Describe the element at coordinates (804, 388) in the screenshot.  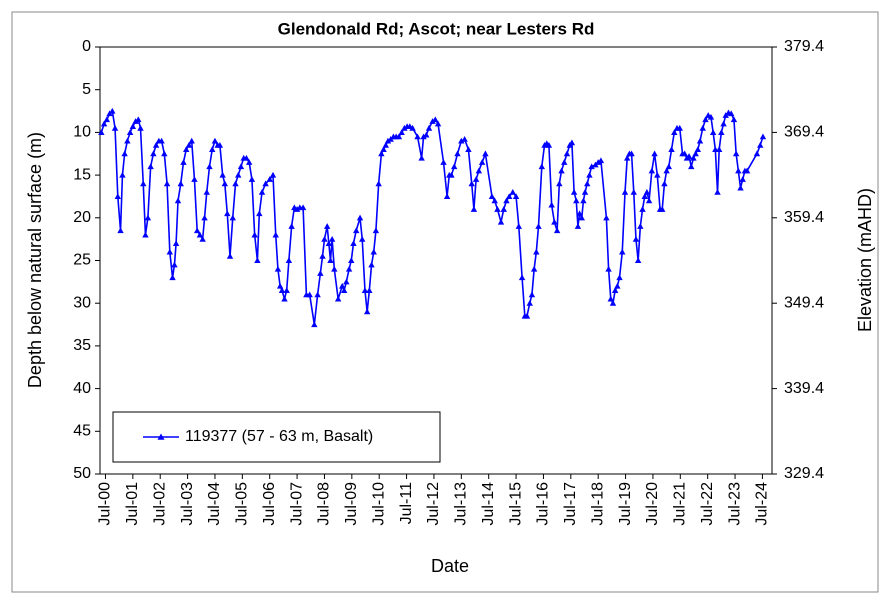
I see `y2-tick-label: 339.4` at that location.